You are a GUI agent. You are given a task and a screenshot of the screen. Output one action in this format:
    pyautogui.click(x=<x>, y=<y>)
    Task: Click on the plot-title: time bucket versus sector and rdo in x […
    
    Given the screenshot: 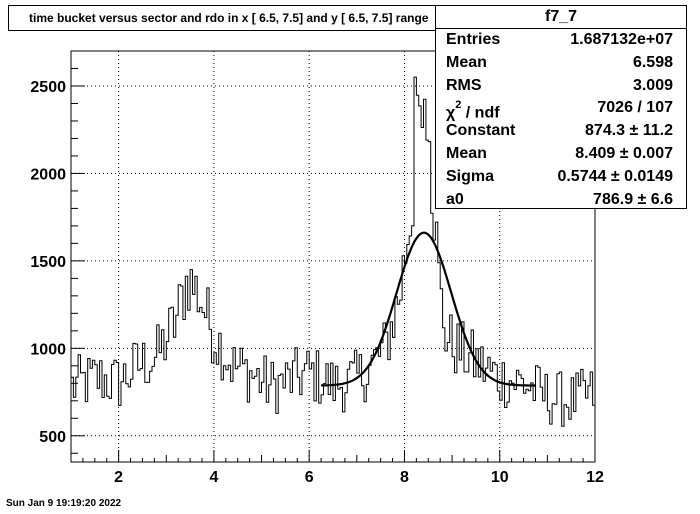 What is the action you would take?
    pyautogui.click(x=253, y=18)
    